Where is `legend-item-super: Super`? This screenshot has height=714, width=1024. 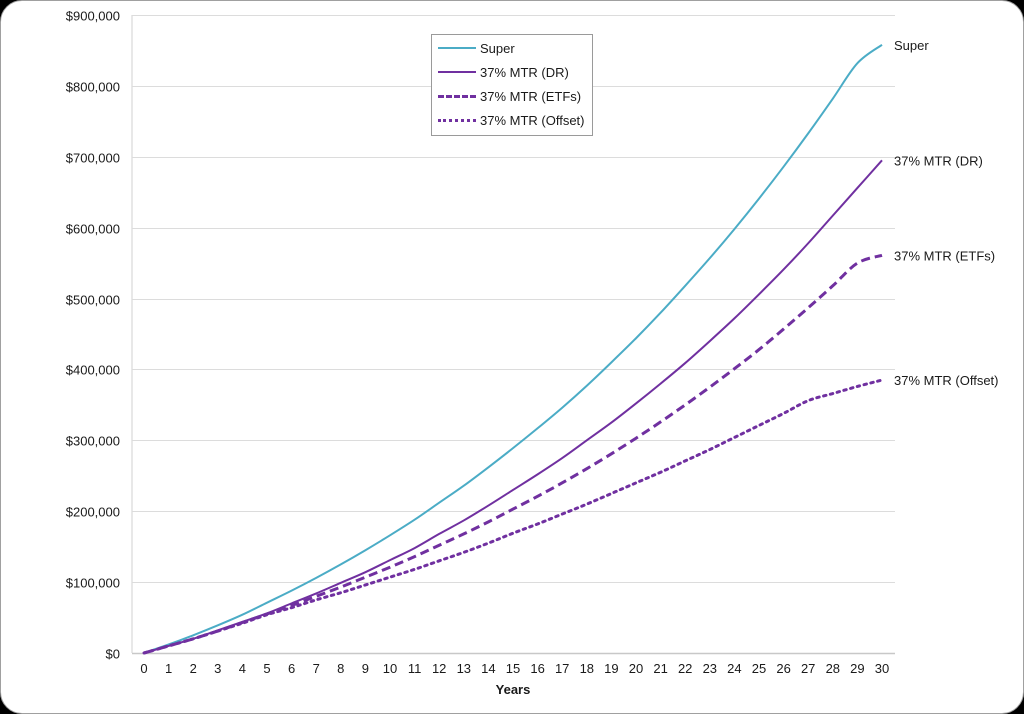 legend-item-super: Super is located at coordinates (476, 48).